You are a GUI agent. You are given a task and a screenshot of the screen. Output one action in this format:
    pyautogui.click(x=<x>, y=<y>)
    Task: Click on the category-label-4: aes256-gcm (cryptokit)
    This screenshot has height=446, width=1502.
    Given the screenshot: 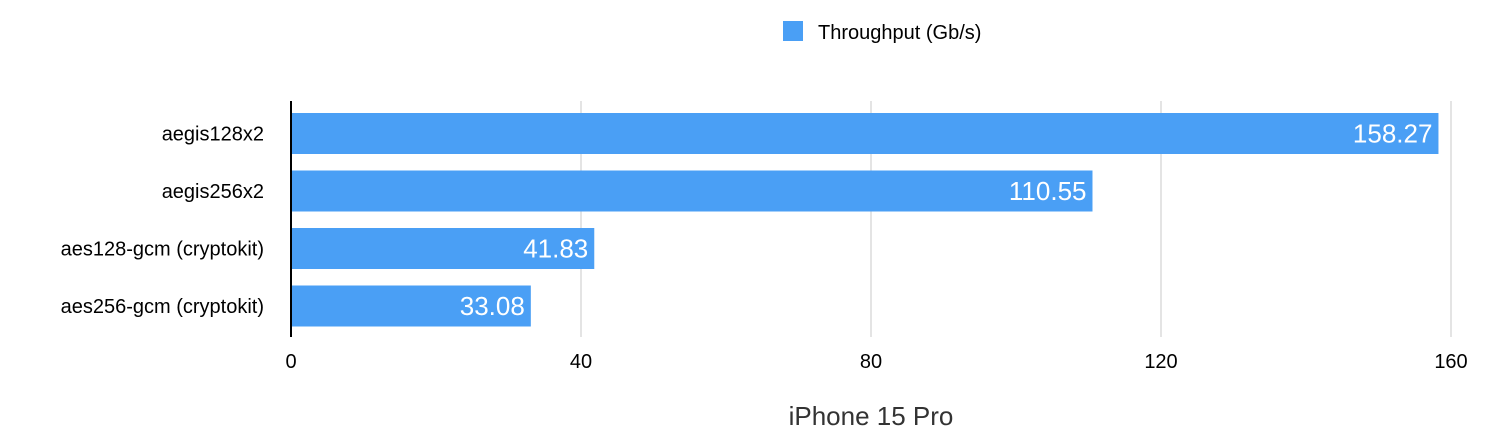 What is the action you would take?
    pyautogui.click(x=162, y=307)
    